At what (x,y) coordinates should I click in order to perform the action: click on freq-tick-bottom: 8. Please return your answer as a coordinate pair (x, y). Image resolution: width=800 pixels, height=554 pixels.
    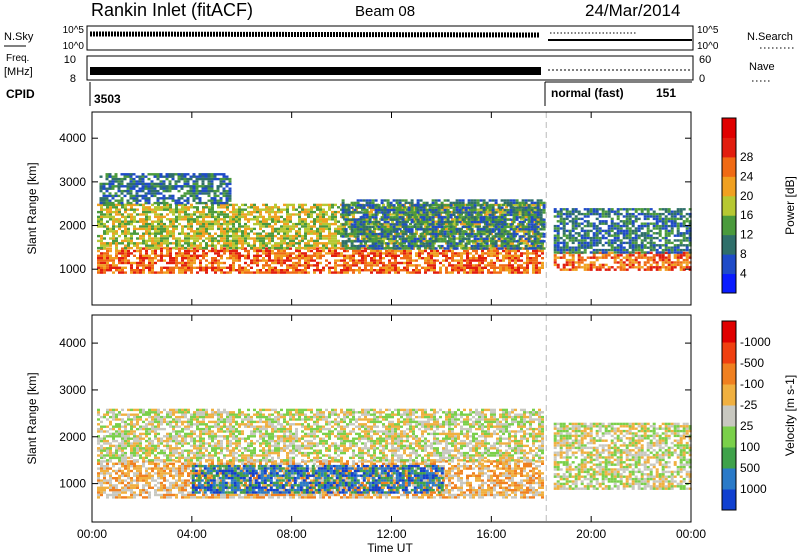
    Looking at the image, I should click on (73, 79).